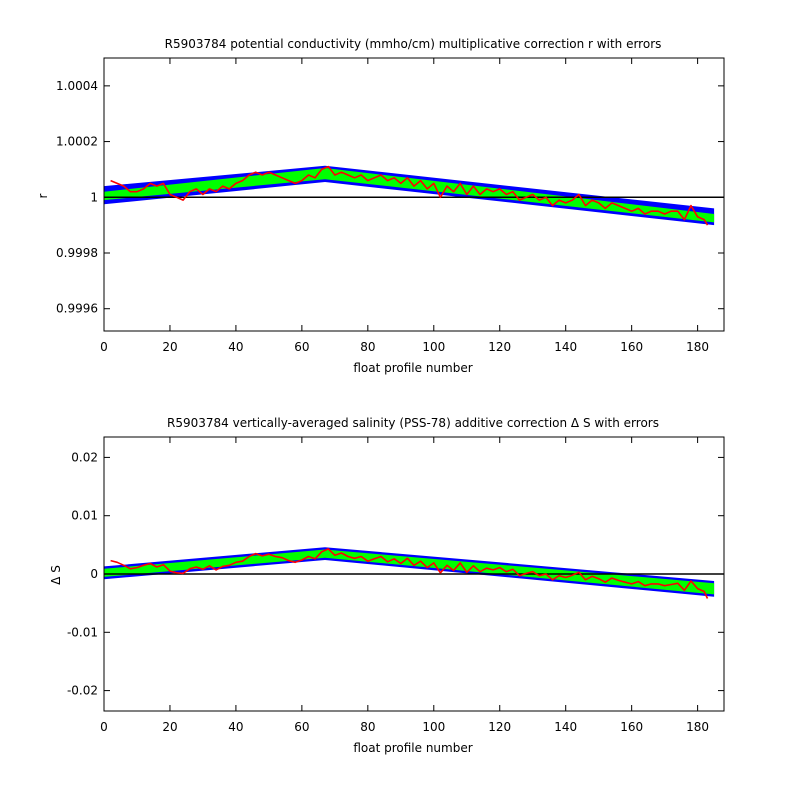 The height and width of the screenshot is (800, 800). Describe the element at coordinates (77, 253) in the screenshot. I see `y-tick-label: 0.9998` at that location.